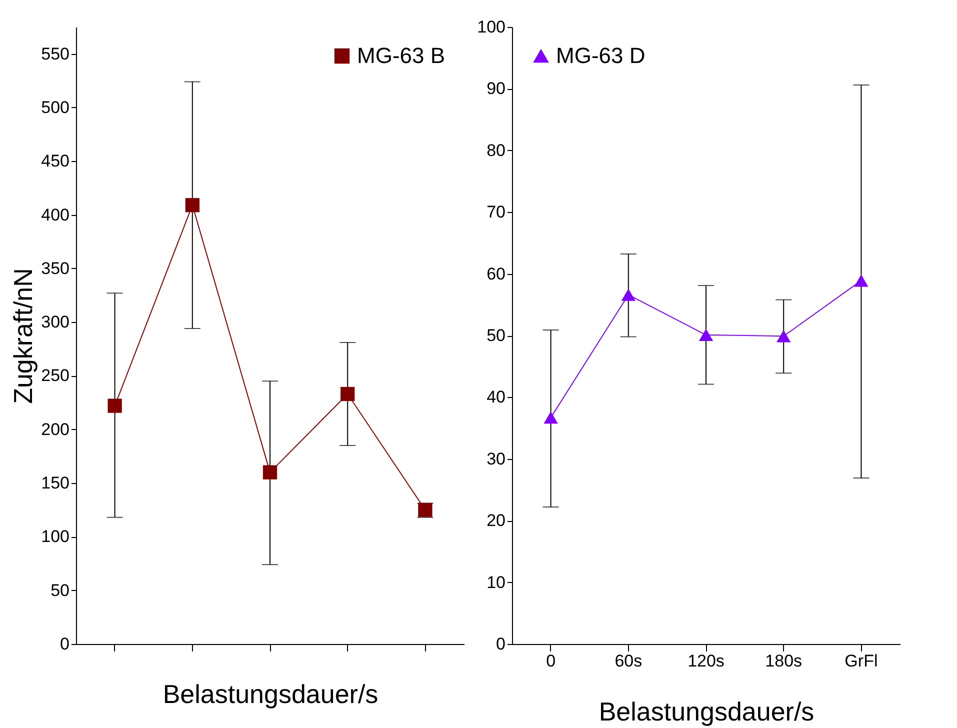 The image size is (957, 728). Describe the element at coordinates (783, 661) in the screenshot. I see `x-tick-label: 180s` at that location.